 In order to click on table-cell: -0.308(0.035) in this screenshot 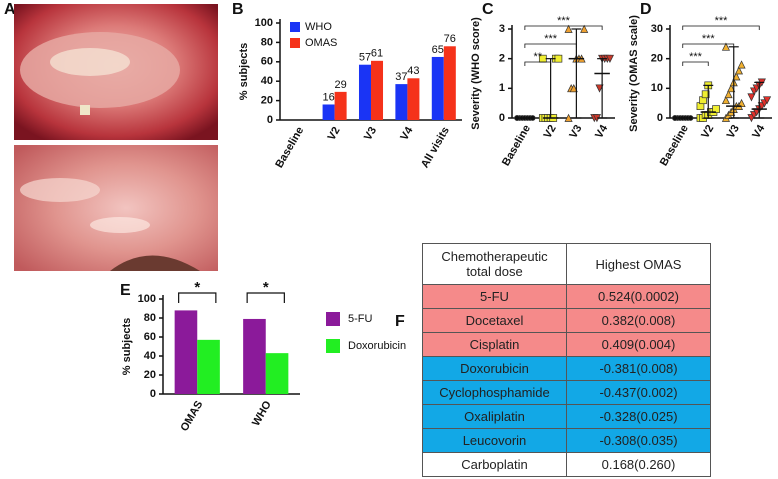, I will do `click(638, 440)`.